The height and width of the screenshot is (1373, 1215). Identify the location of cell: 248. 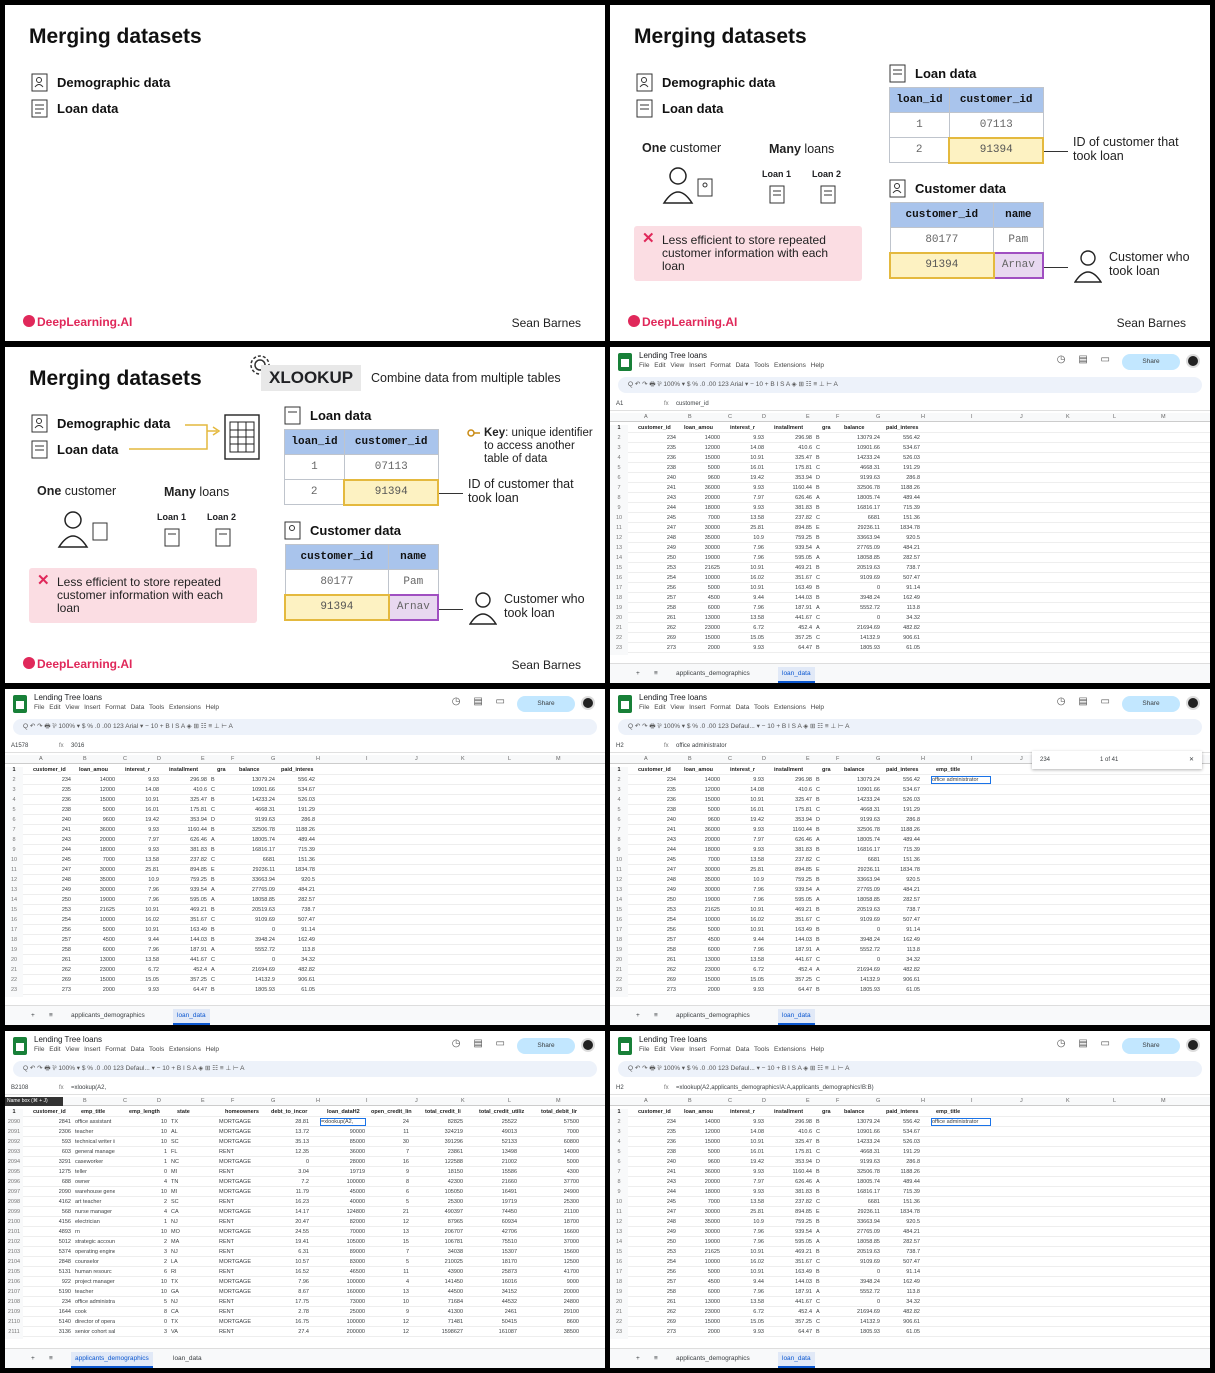
(671, 538).